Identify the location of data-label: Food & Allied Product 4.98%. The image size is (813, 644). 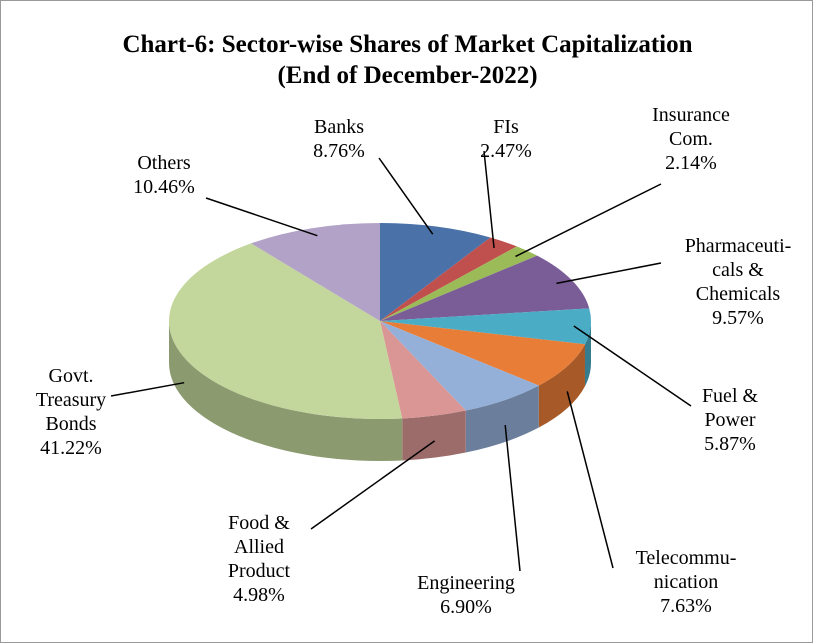
(259, 559).